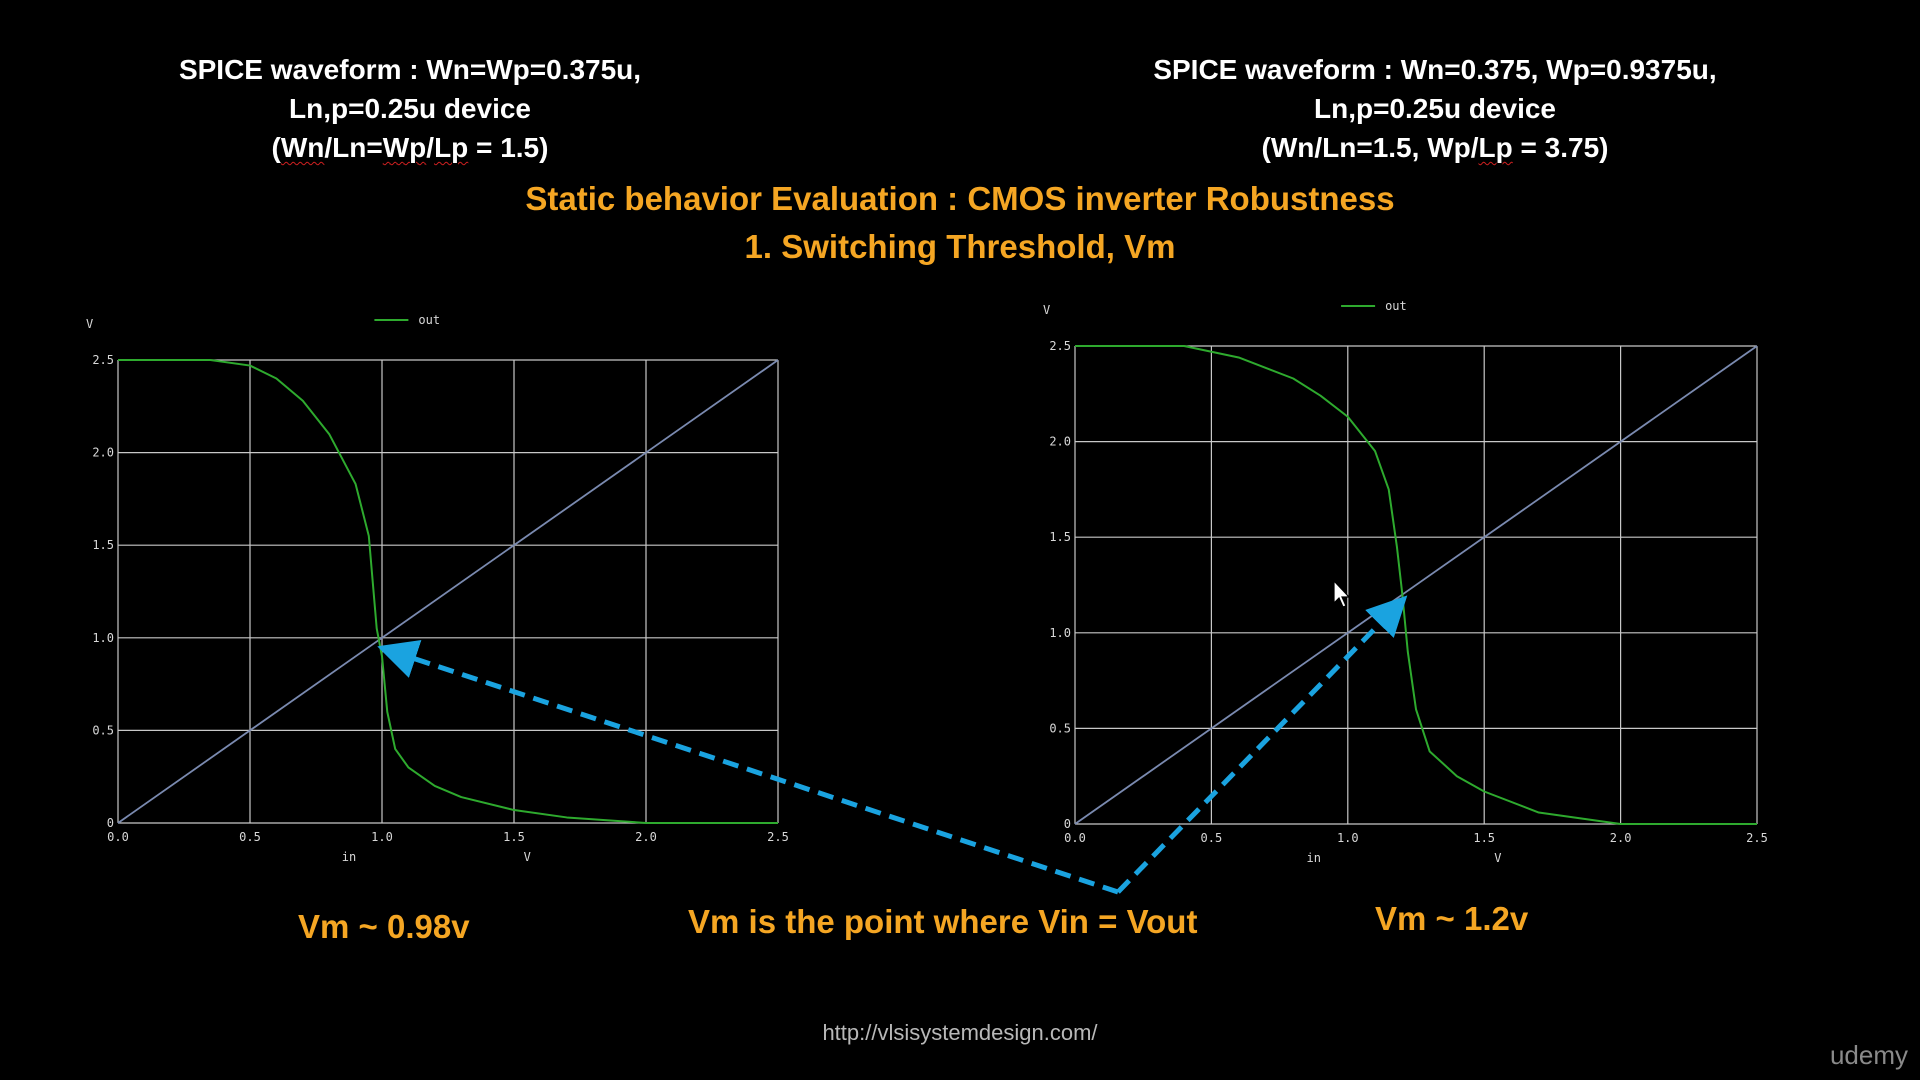 The width and height of the screenshot is (1920, 1080). I want to click on spellcheck-word: Wn, so click(302, 147).